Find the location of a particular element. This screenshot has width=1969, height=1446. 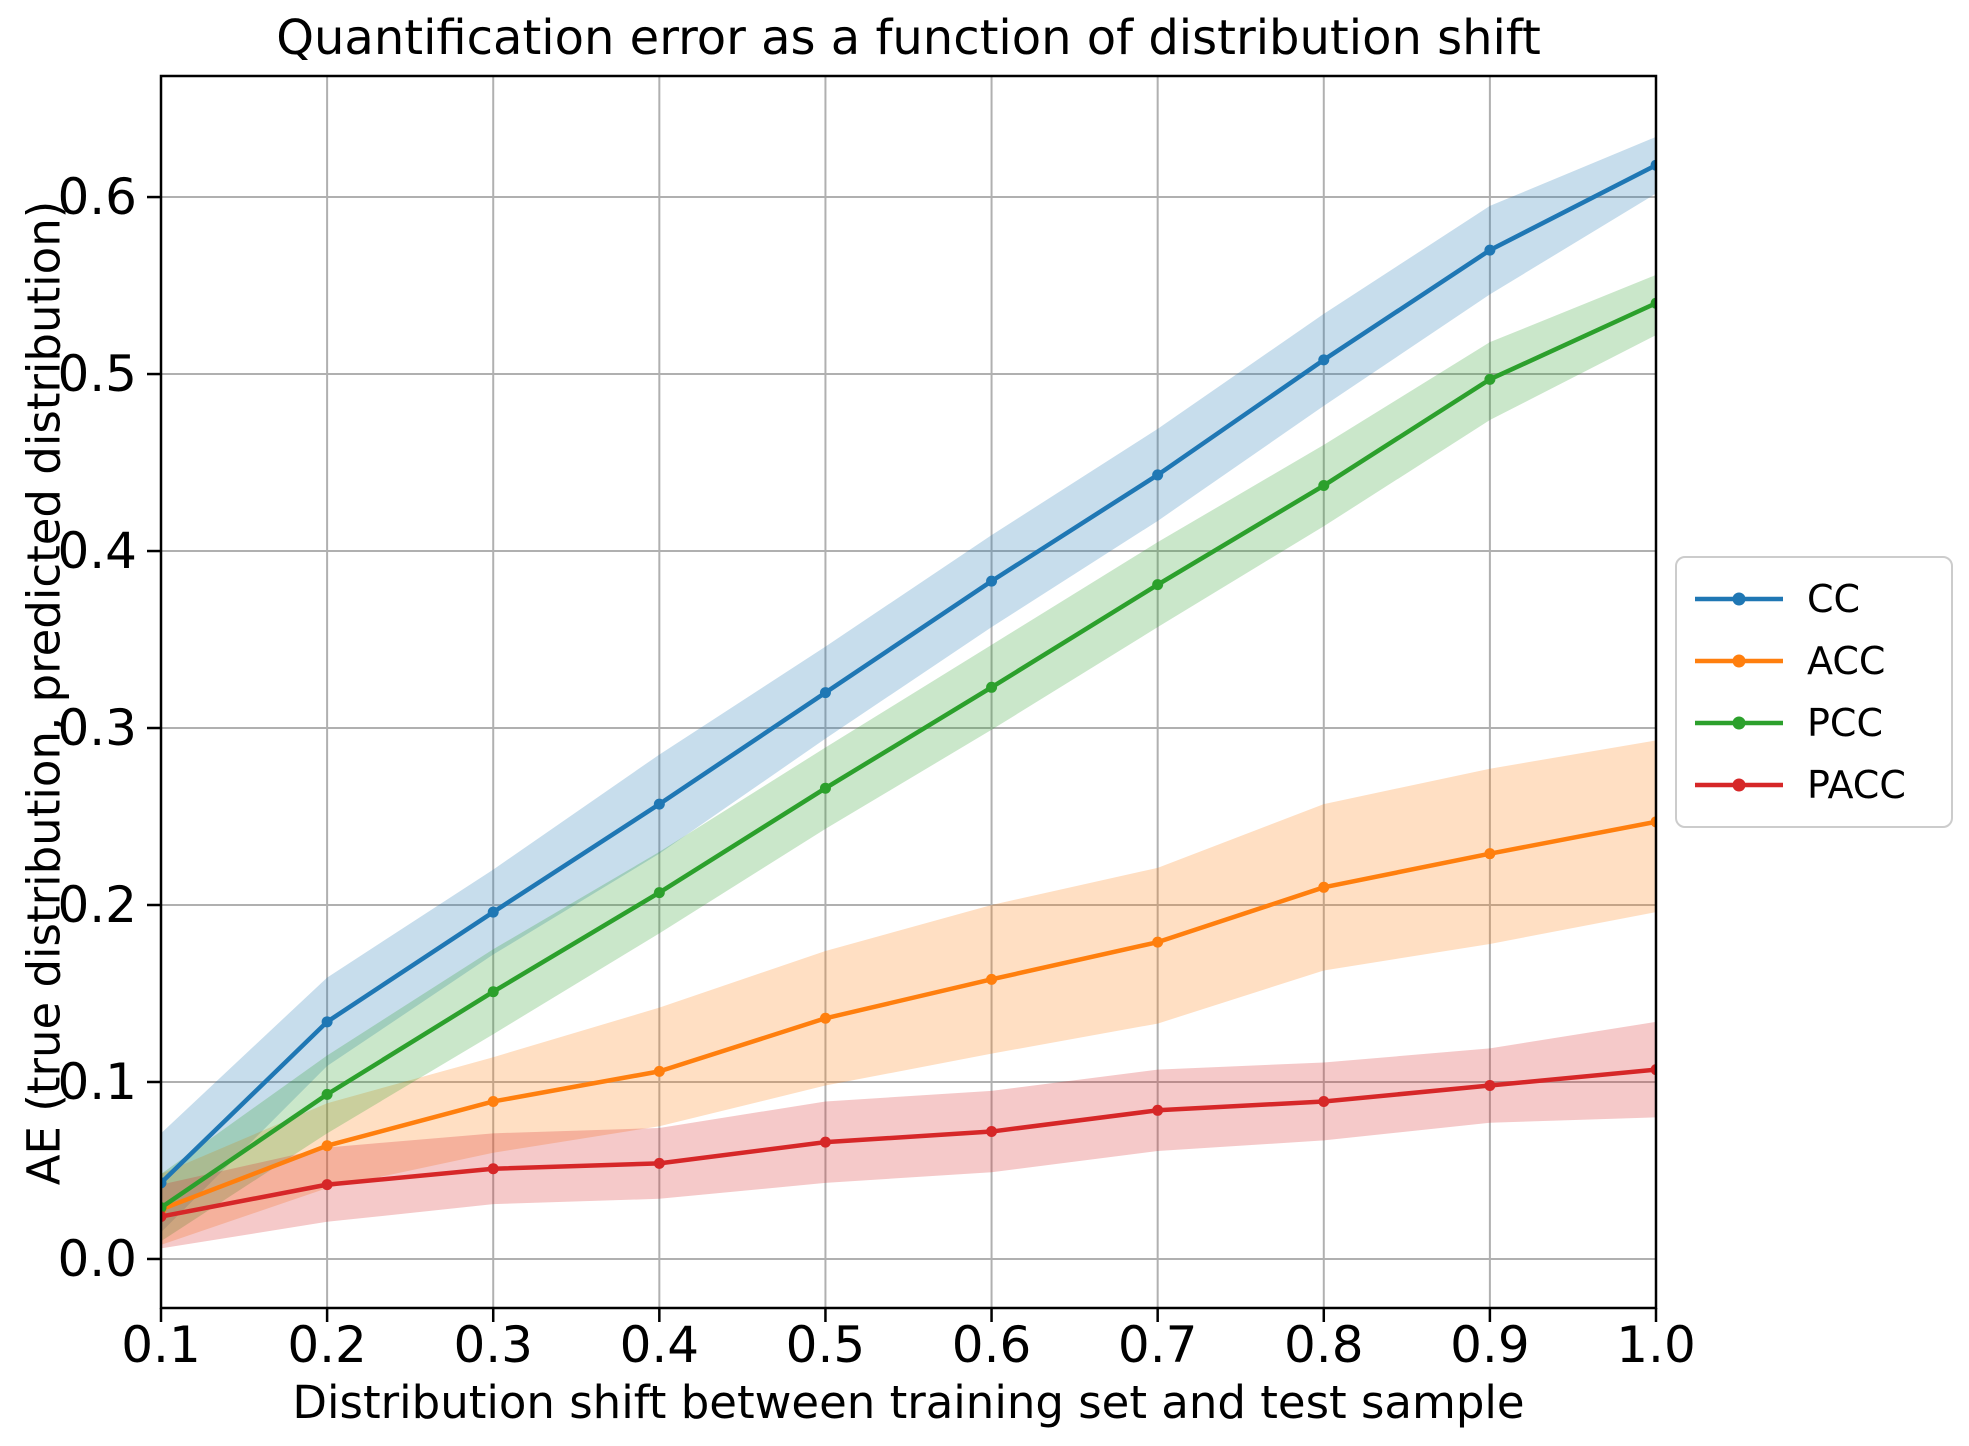

y-tick-label: 0.3 is located at coordinates (97, 728).